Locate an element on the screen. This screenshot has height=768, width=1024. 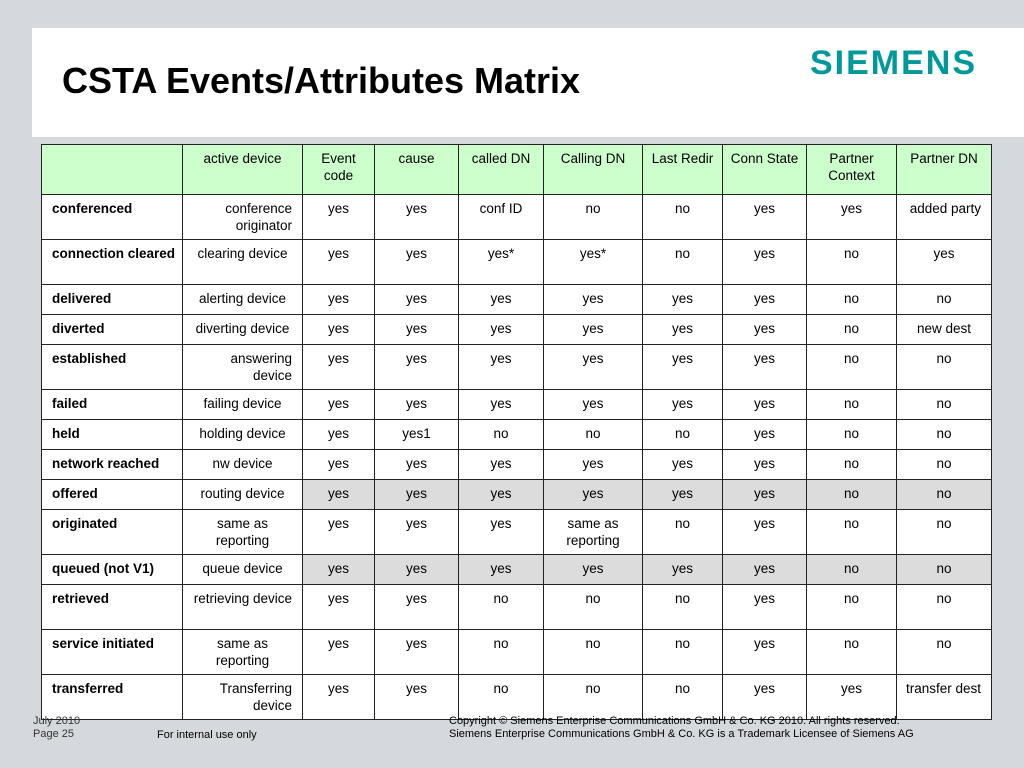
table-cell: answering device is located at coordinates (242, 367).